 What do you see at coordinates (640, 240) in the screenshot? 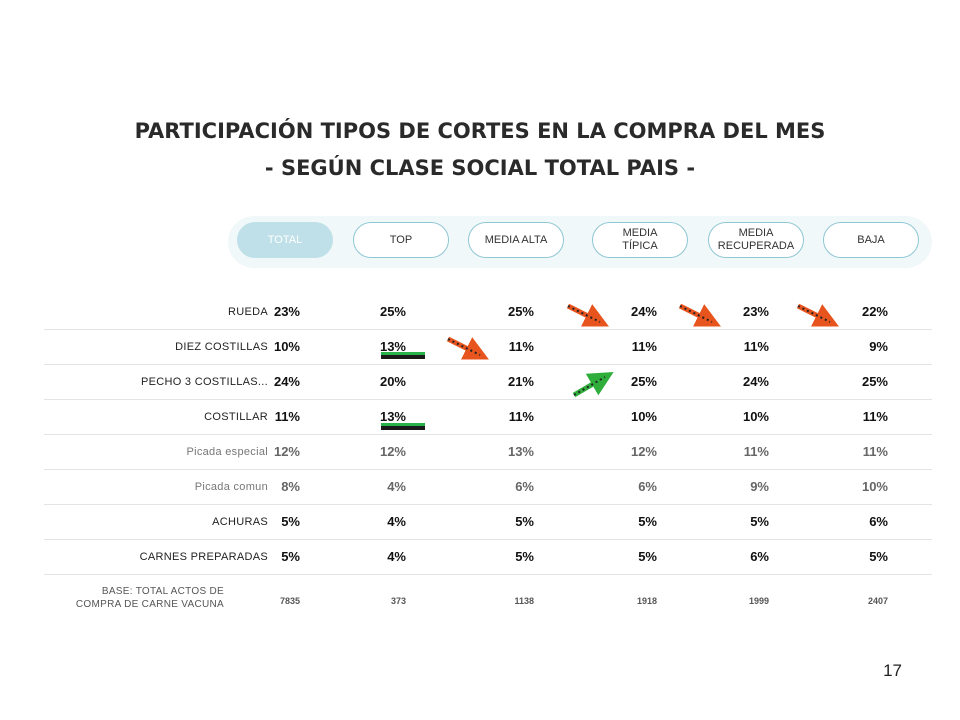
I see `tab-media-tipica: MEDIA TÍPICA` at bounding box center [640, 240].